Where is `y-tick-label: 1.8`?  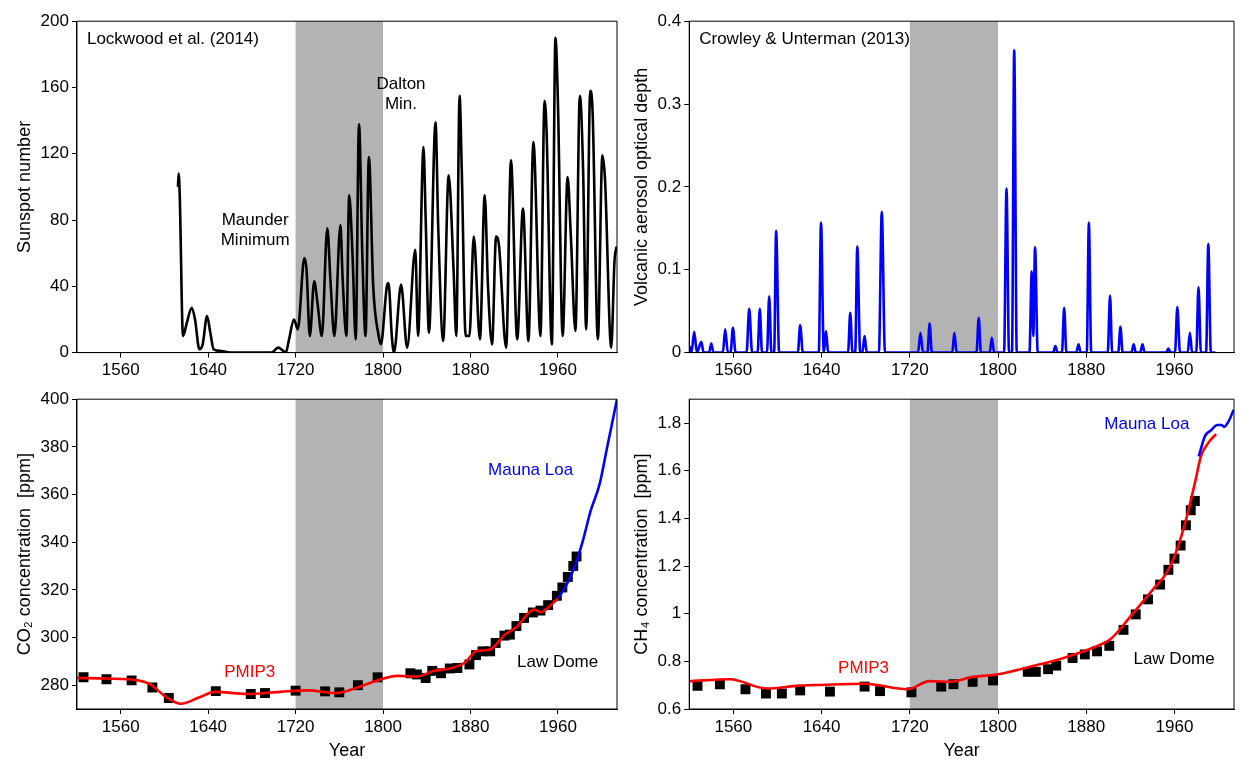
y-tick-label: 1.8 is located at coordinates (669, 422).